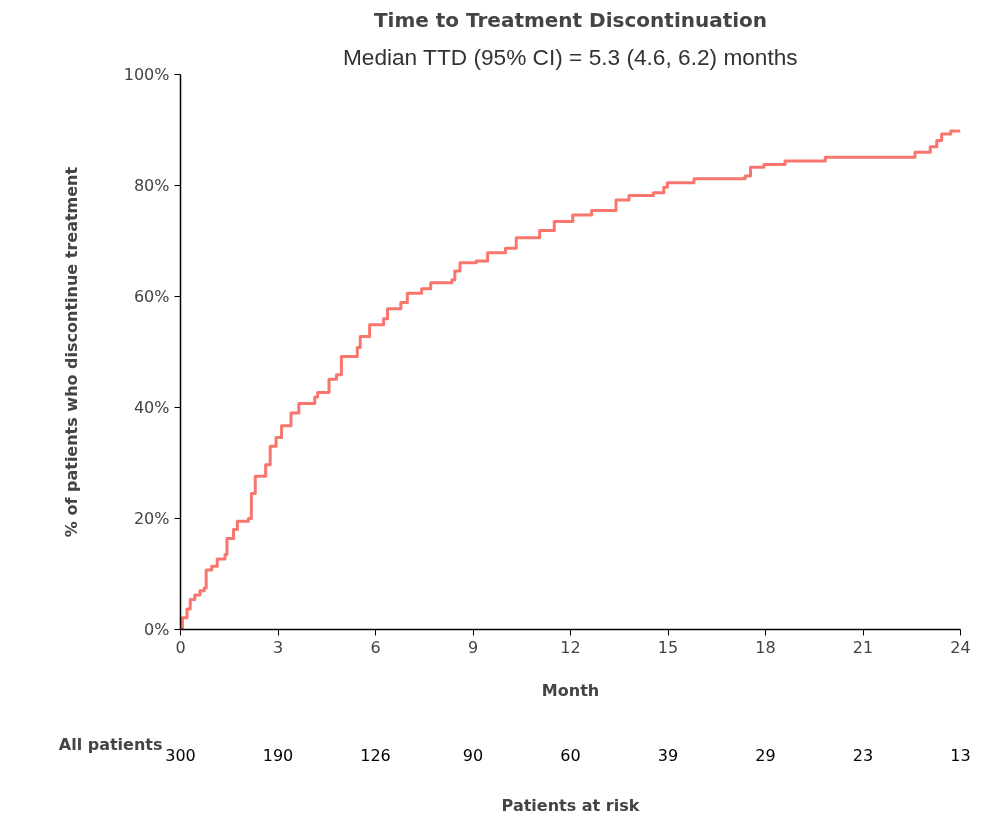 The height and width of the screenshot is (834, 1004). I want to click on y-tick-label: 20%, so click(151, 518).